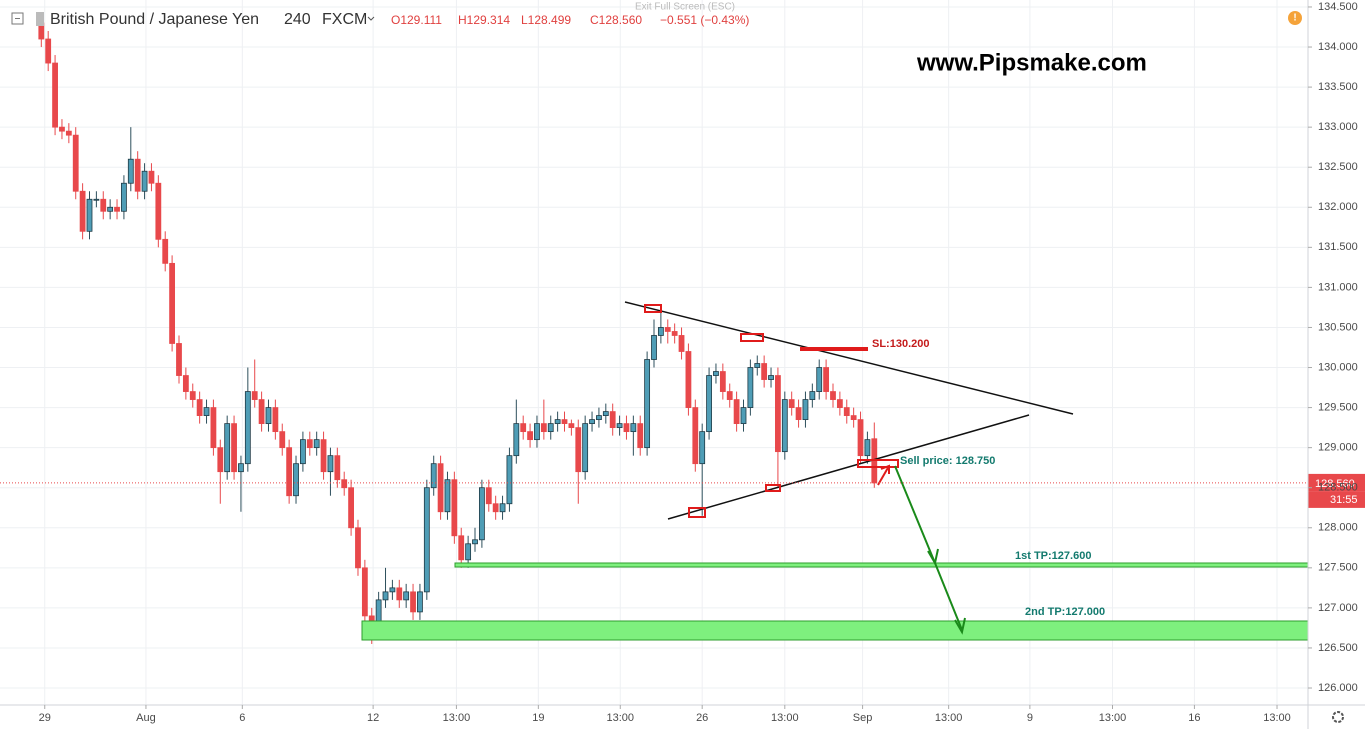  I want to click on red-arrow-head, so click(885, 469).